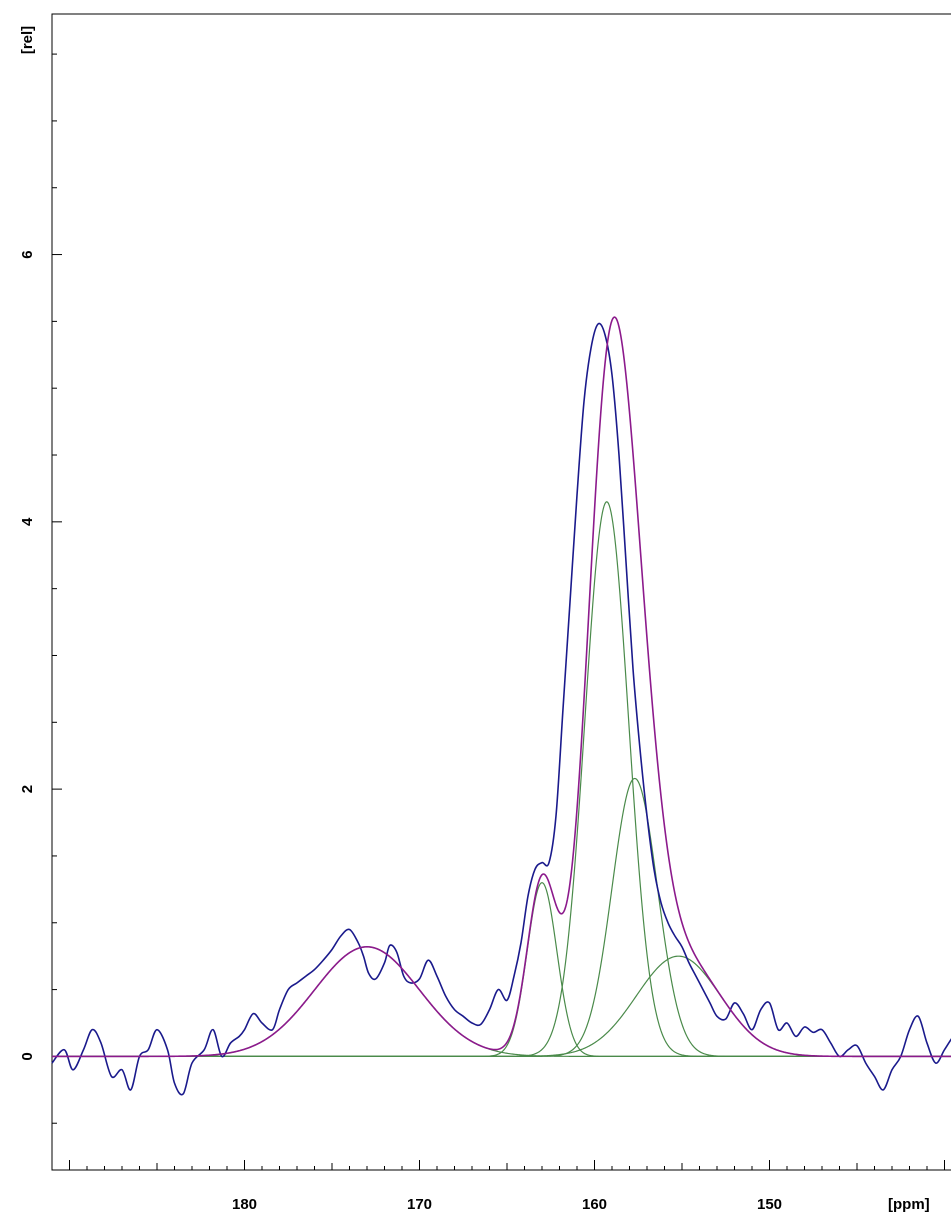 The height and width of the screenshot is (1218, 951). Describe the element at coordinates (27, 789) in the screenshot. I see `y-tick-label: 2` at that location.